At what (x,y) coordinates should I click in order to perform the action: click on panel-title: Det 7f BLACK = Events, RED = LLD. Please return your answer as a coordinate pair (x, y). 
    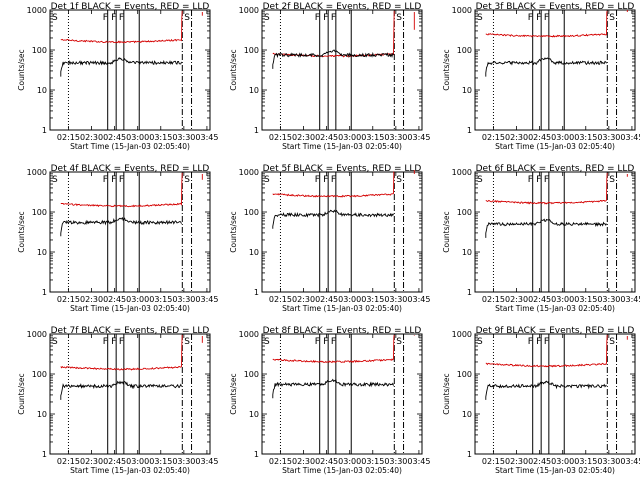
    Looking at the image, I should click on (130, 331).